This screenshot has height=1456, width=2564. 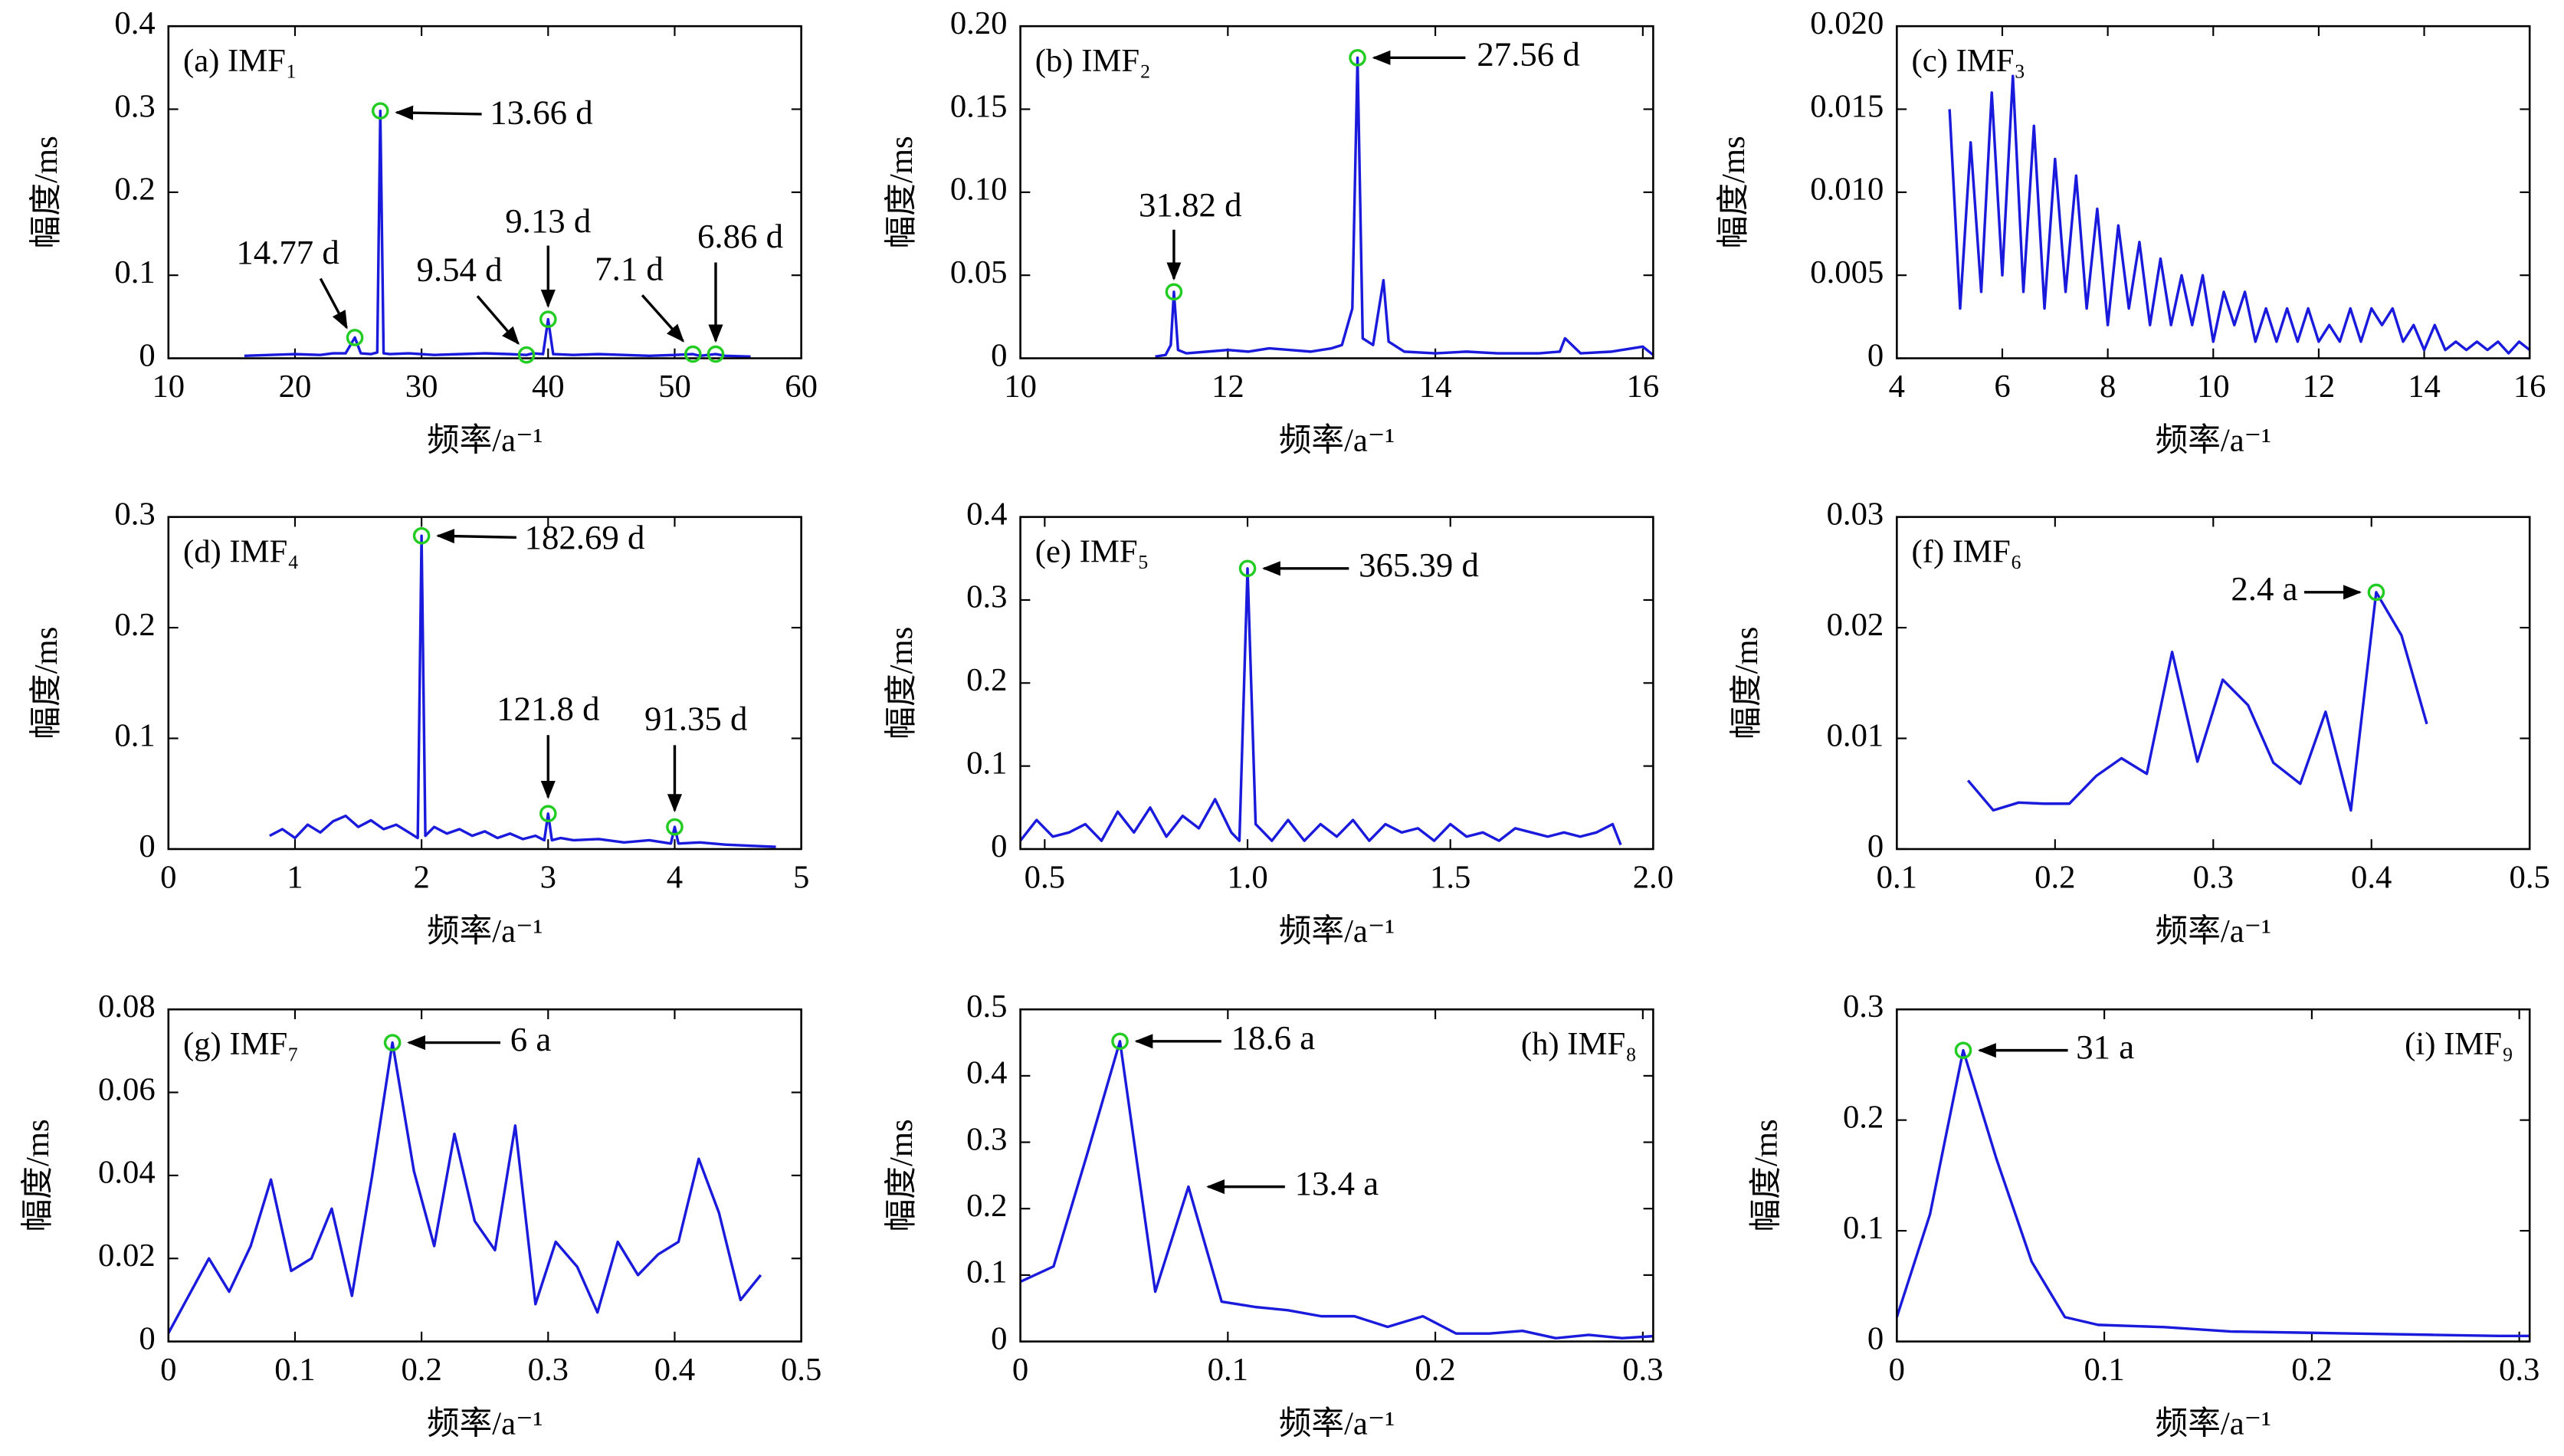 I want to click on annotation: 7.1 d, so click(x=629, y=269).